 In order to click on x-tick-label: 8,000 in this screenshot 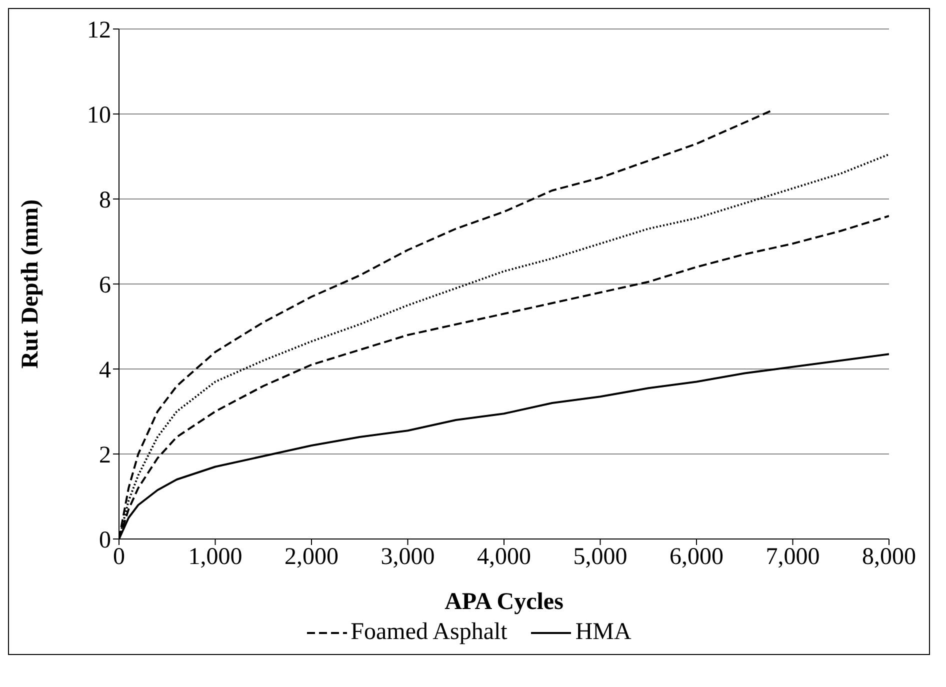, I will do `click(889, 557)`.